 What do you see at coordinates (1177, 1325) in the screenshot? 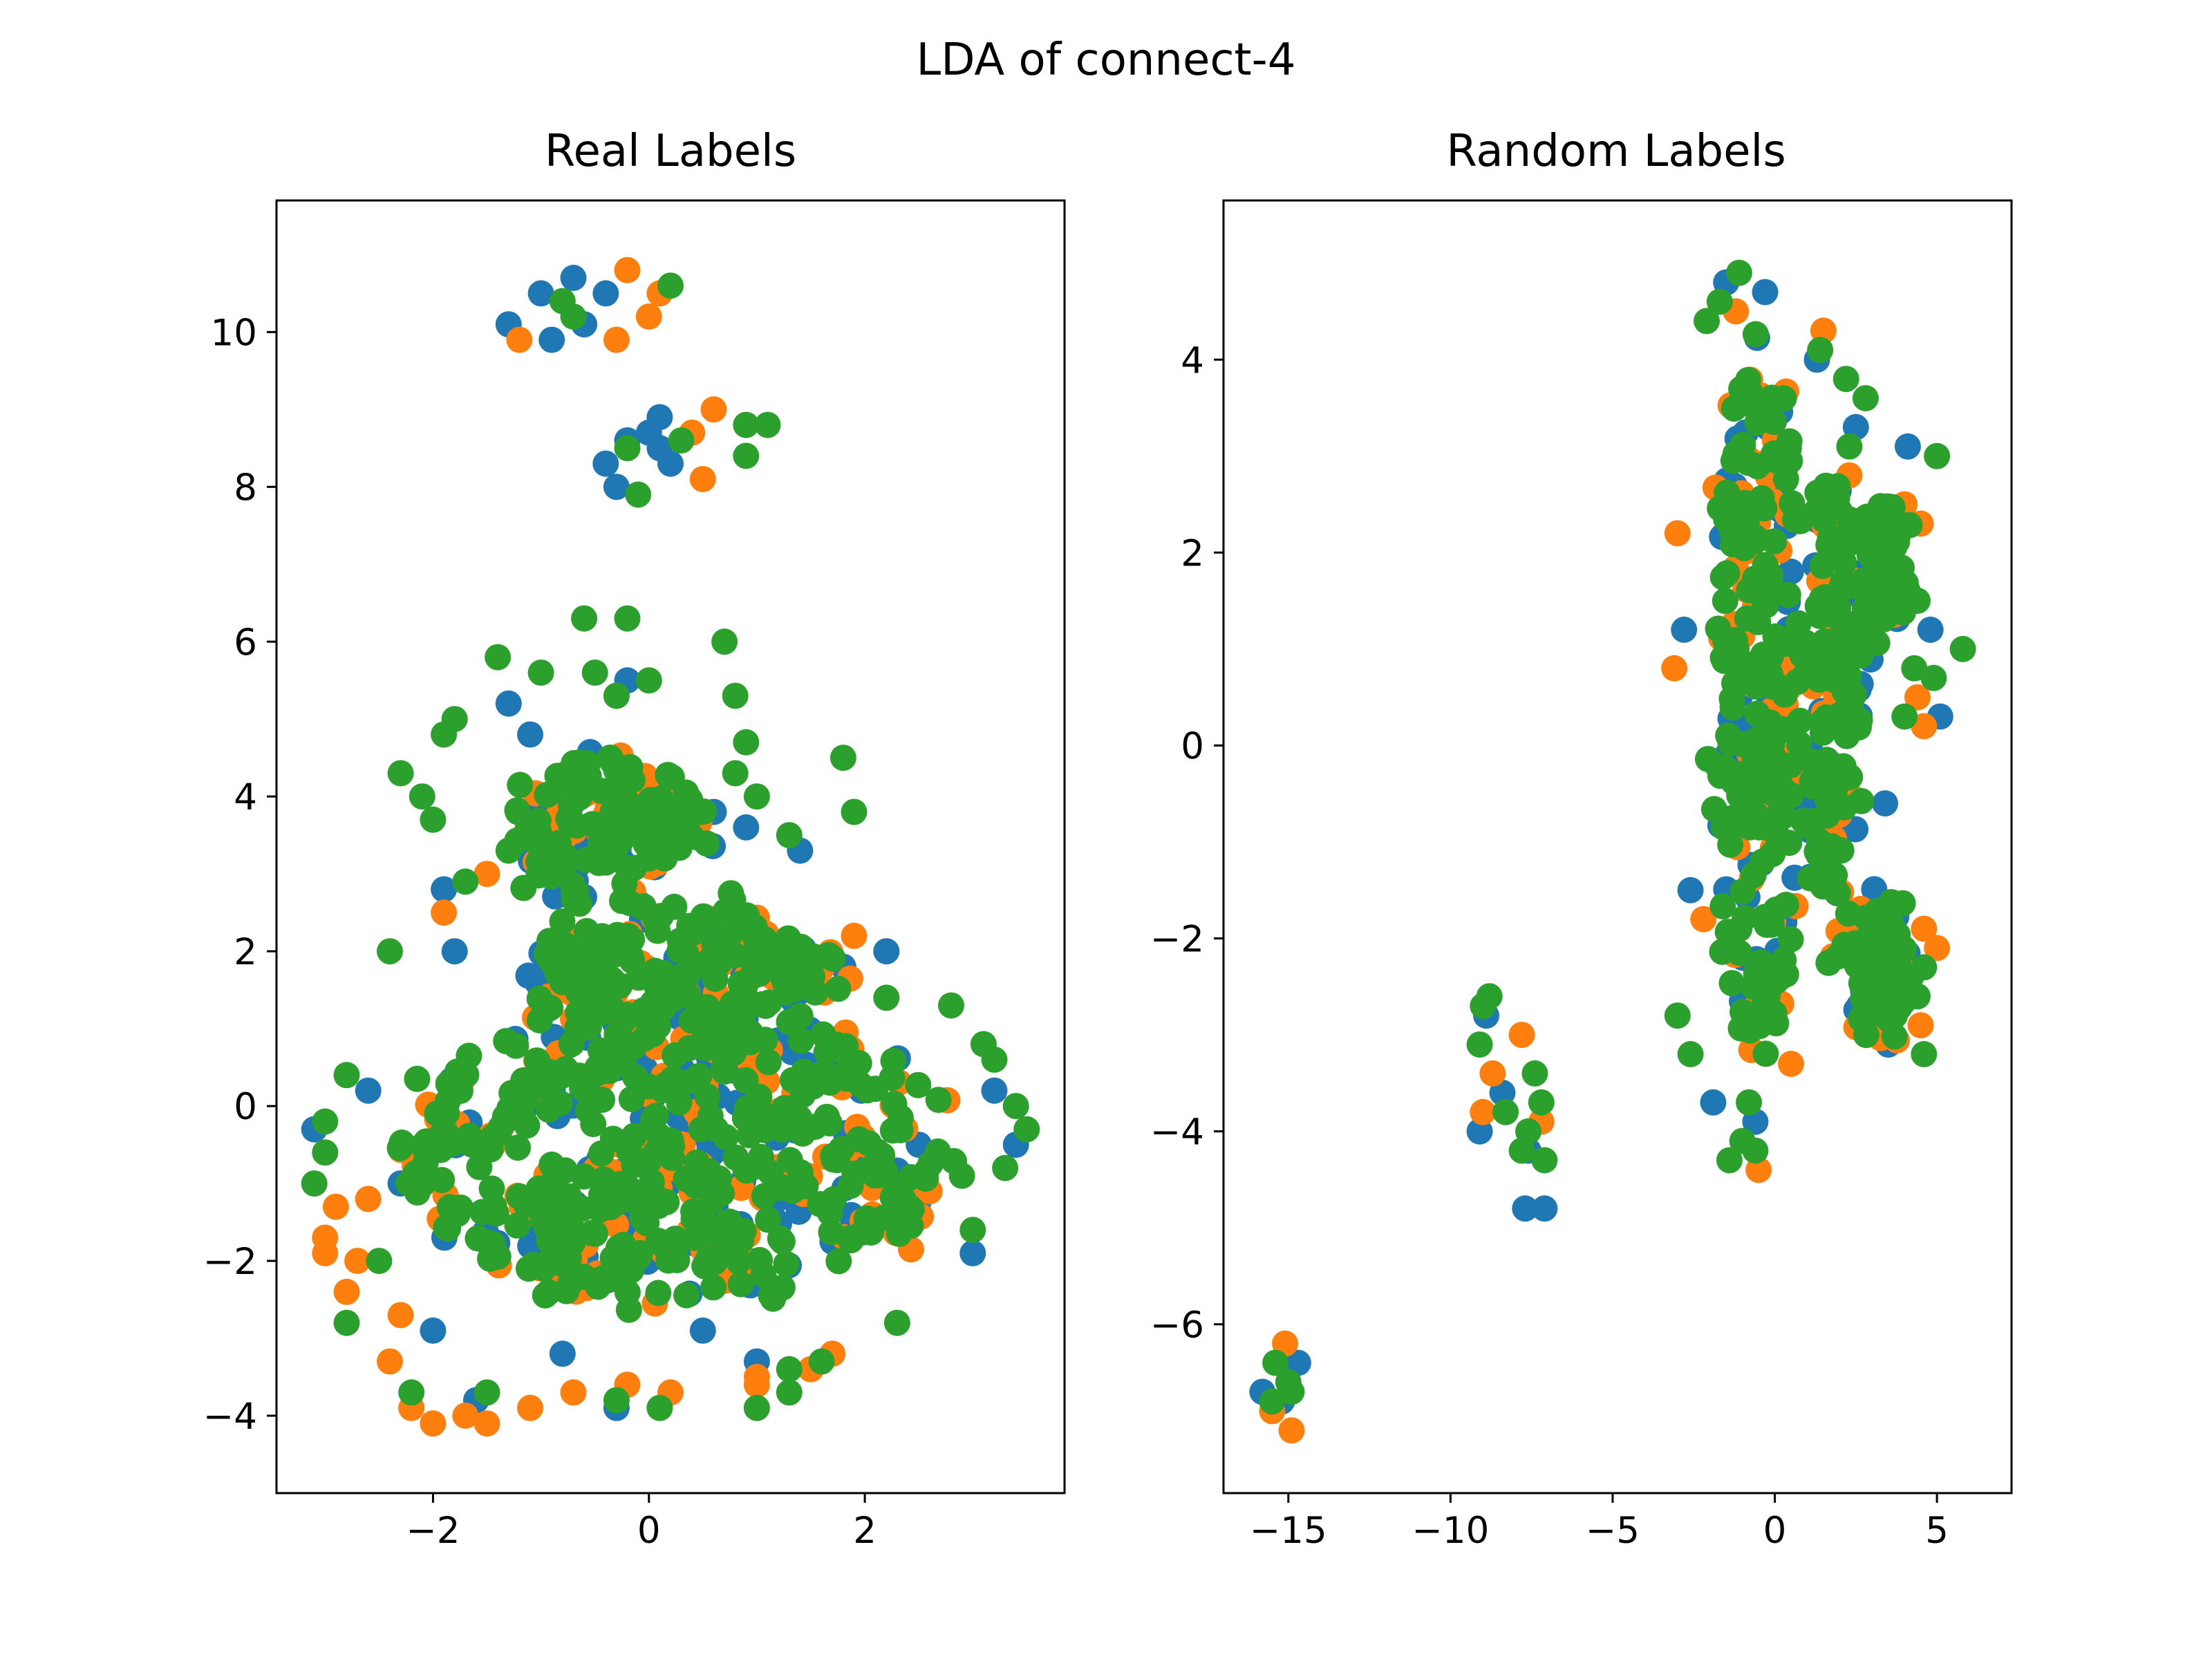
I see `y-tick-label: −6` at bounding box center [1177, 1325].